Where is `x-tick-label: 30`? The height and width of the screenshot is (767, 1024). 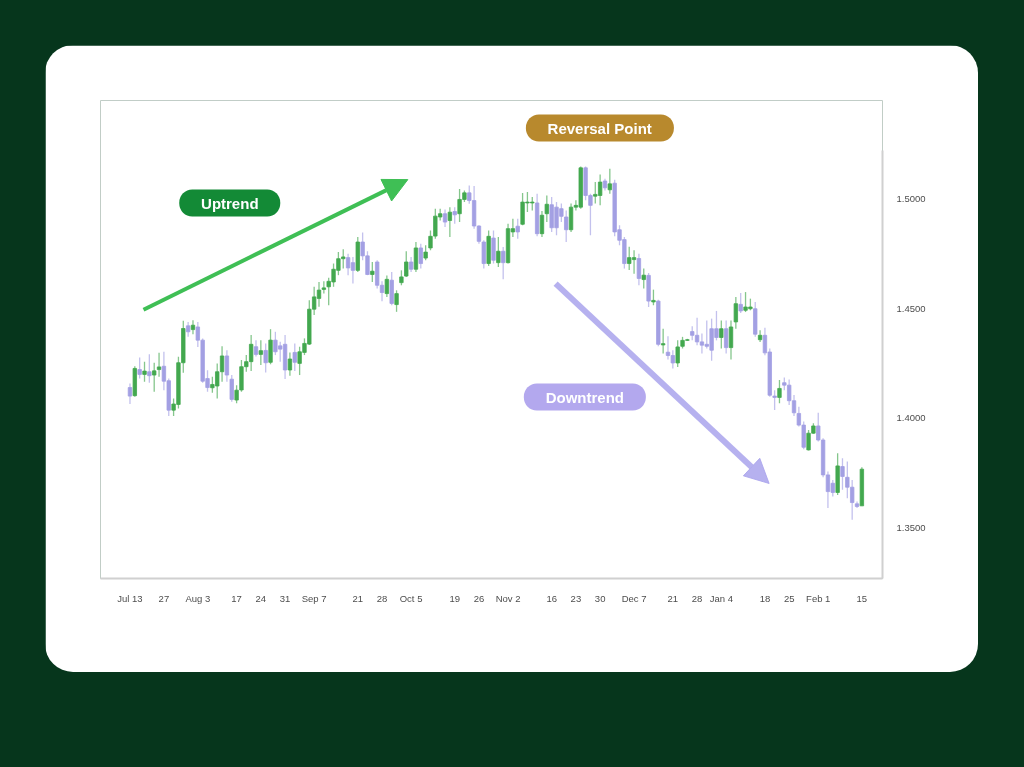 x-tick-label: 30 is located at coordinates (600, 598).